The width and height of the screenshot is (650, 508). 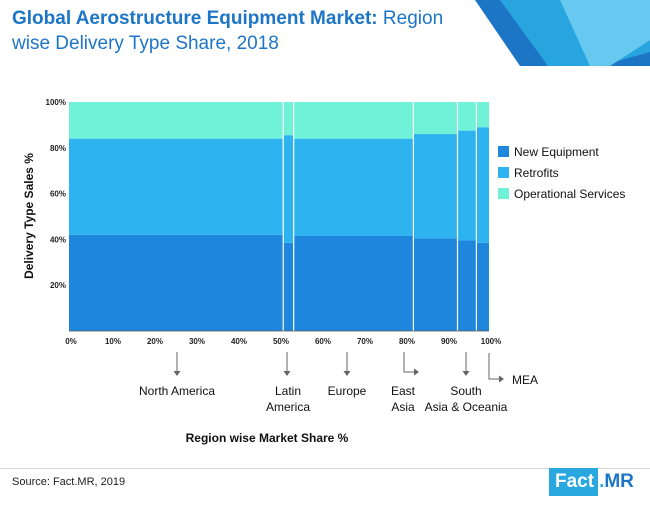 I want to click on x-tick-label: 40%, so click(x=239, y=341).